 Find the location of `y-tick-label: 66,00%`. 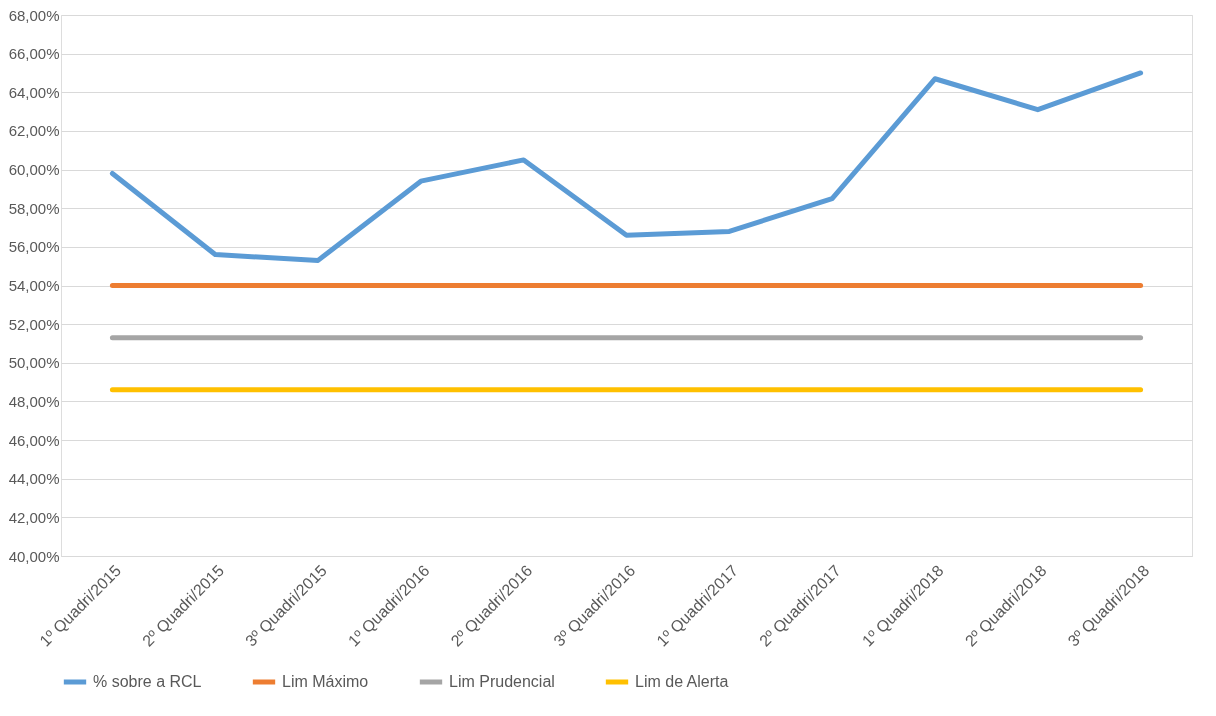

y-tick-label: 66,00% is located at coordinates (34, 54).